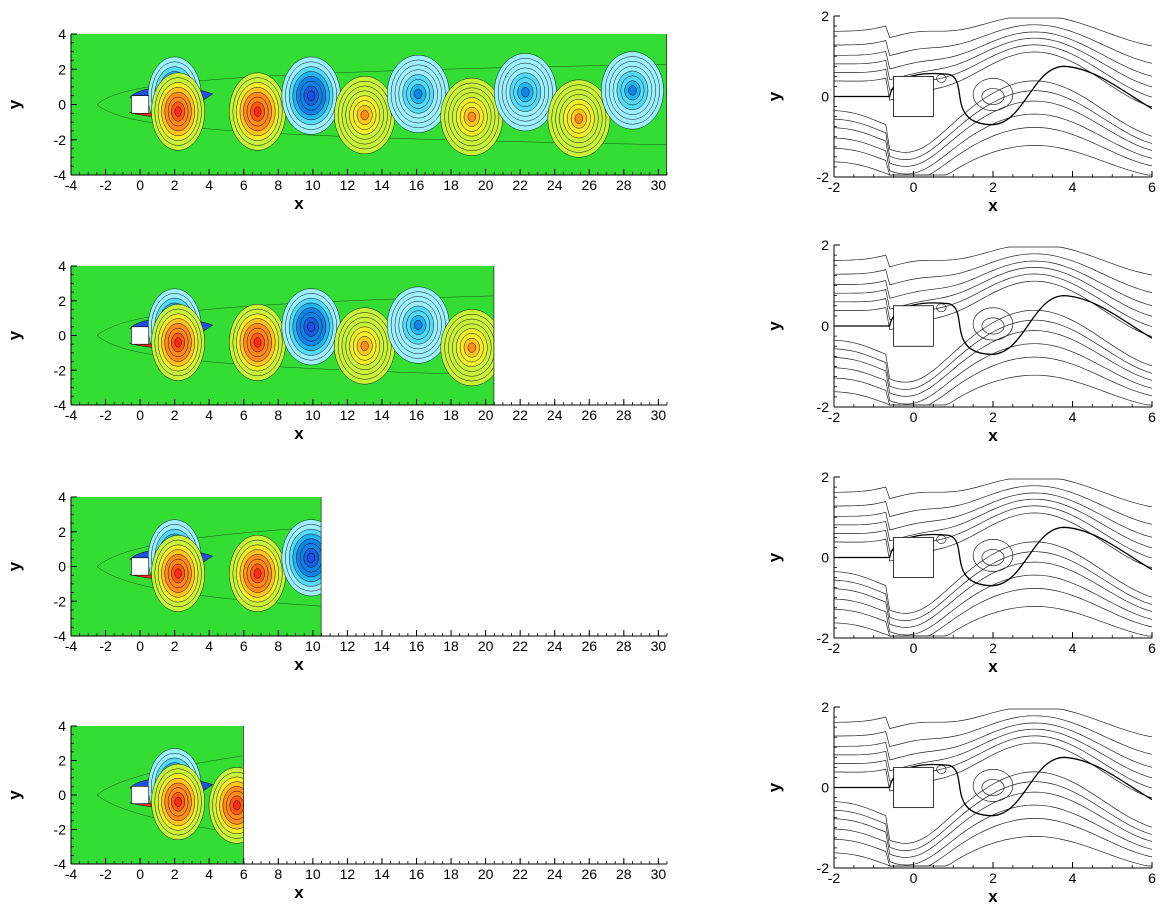 Image resolution: width=1164 pixels, height=904 pixels. What do you see at coordinates (175, 646) in the screenshot?
I see `x-tick-label: 2` at bounding box center [175, 646].